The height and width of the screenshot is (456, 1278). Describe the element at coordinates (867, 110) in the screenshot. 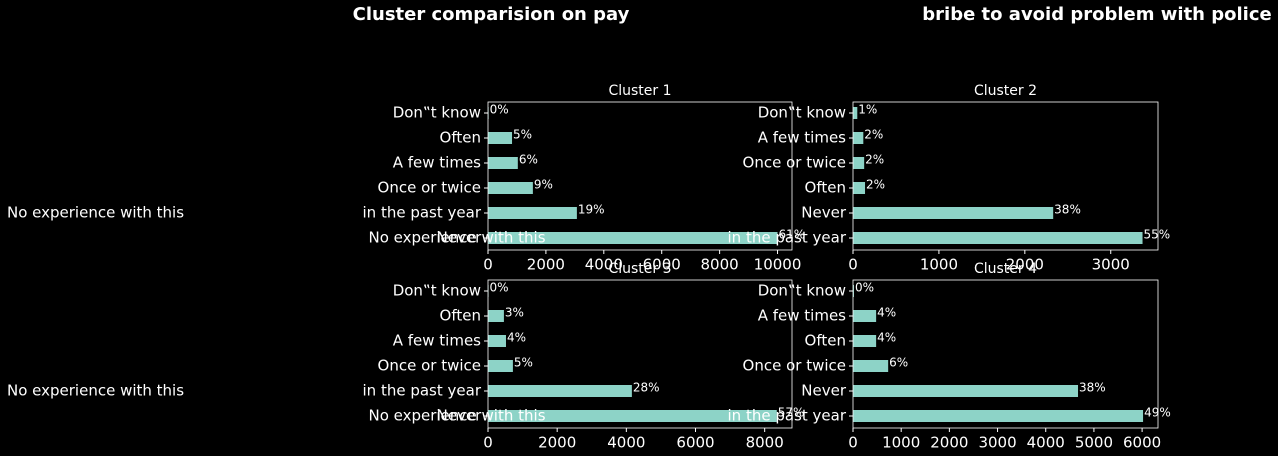

I see `value-label: 1%` at that location.